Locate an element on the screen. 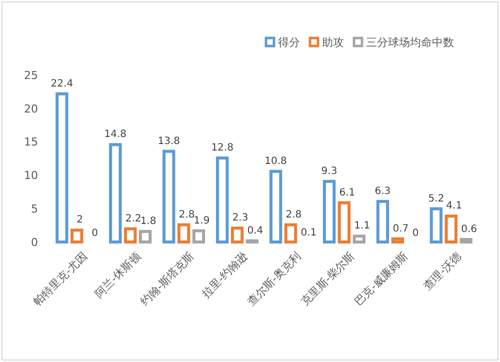 The width and height of the screenshot is (500, 362). data-label: 1.9 is located at coordinates (202, 220).